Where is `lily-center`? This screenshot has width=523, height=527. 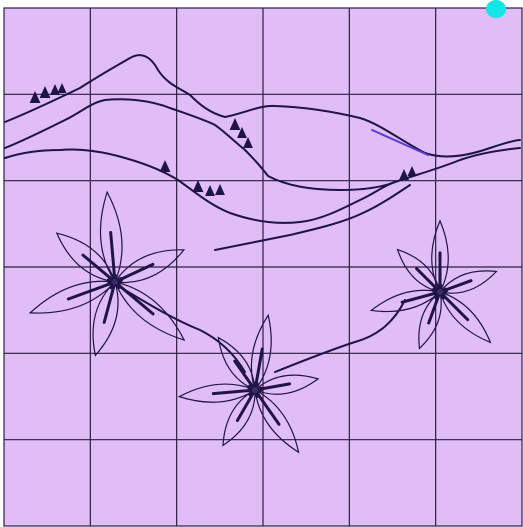
lily-center is located at coordinates (248, 383).